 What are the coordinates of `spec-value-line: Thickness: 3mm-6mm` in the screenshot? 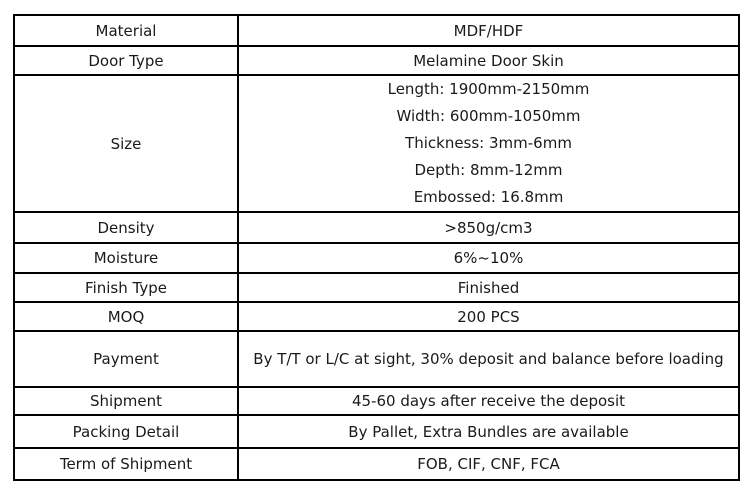 It's located at (488, 143).